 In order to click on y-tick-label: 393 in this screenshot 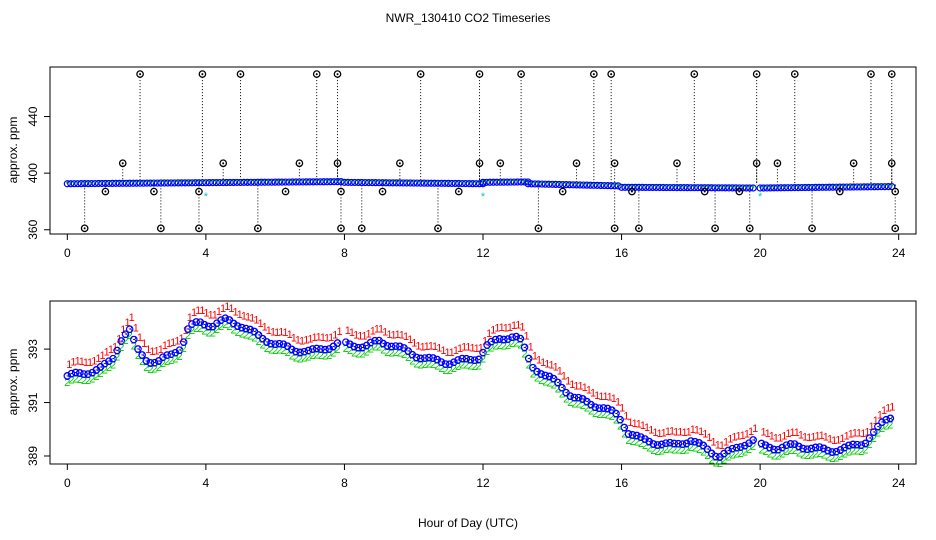, I will do `click(33, 349)`.